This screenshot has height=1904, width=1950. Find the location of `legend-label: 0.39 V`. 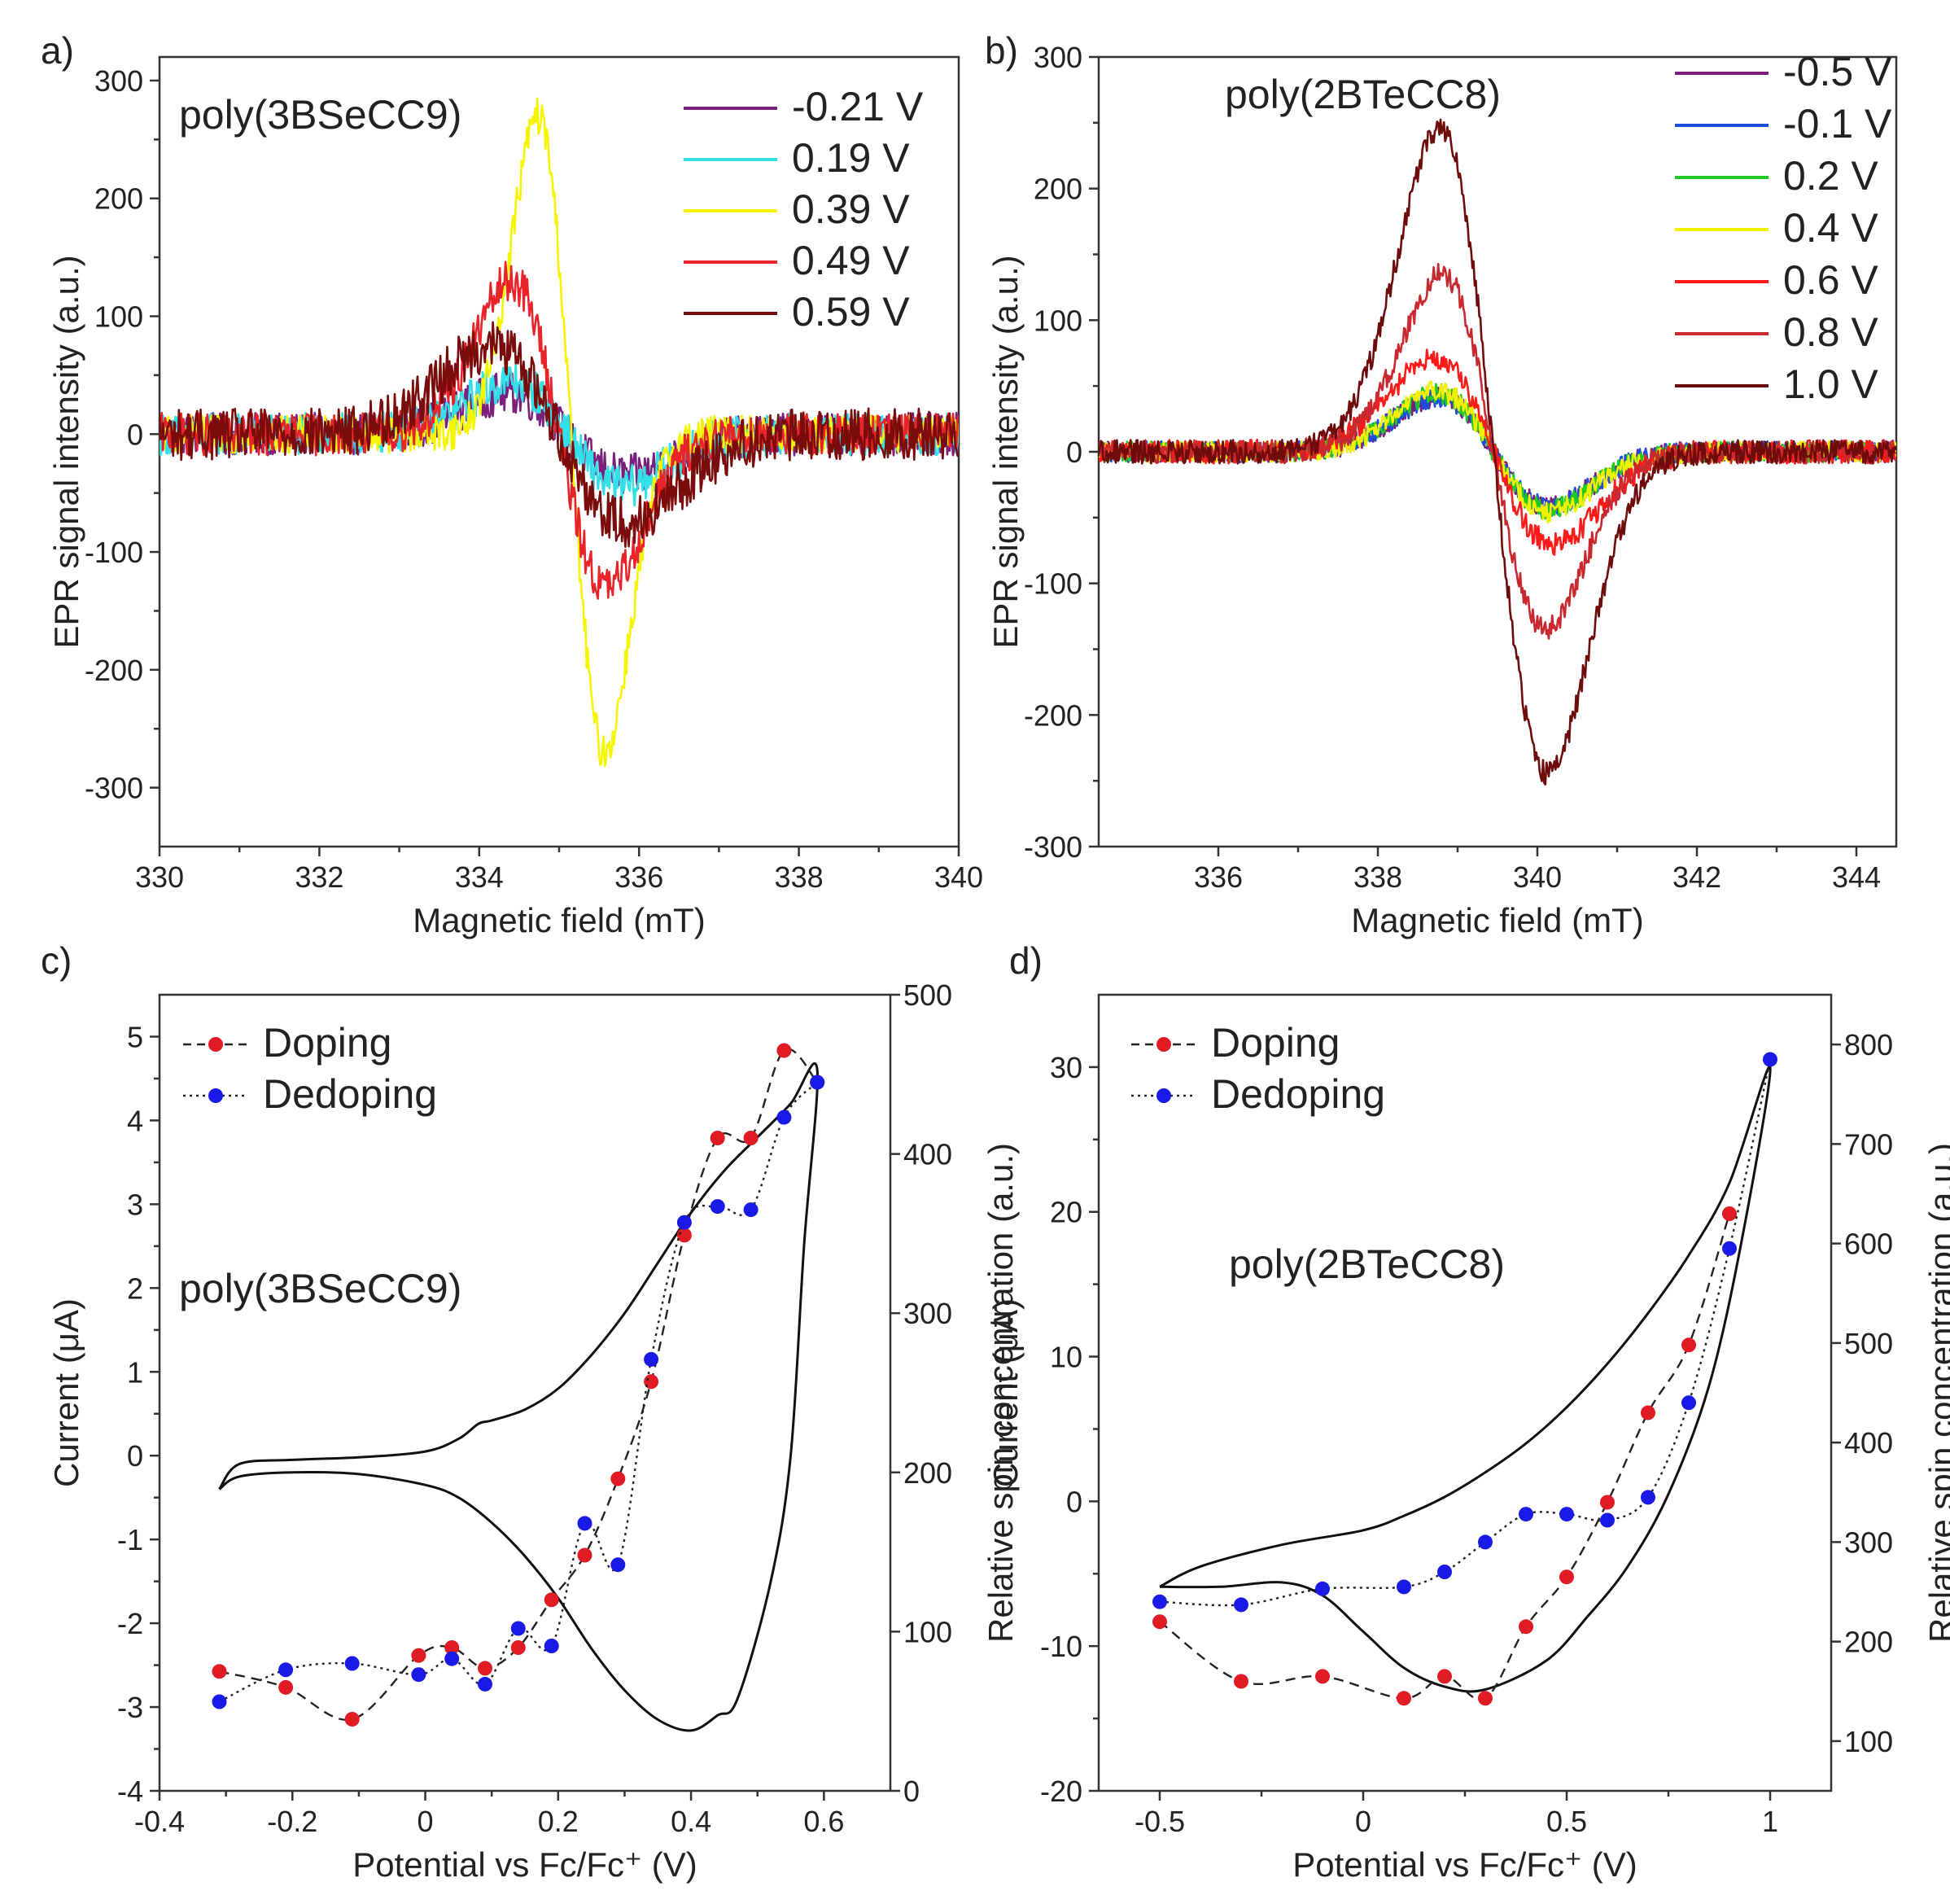

legend-label: 0.39 V is located at coordinates (851, 209).